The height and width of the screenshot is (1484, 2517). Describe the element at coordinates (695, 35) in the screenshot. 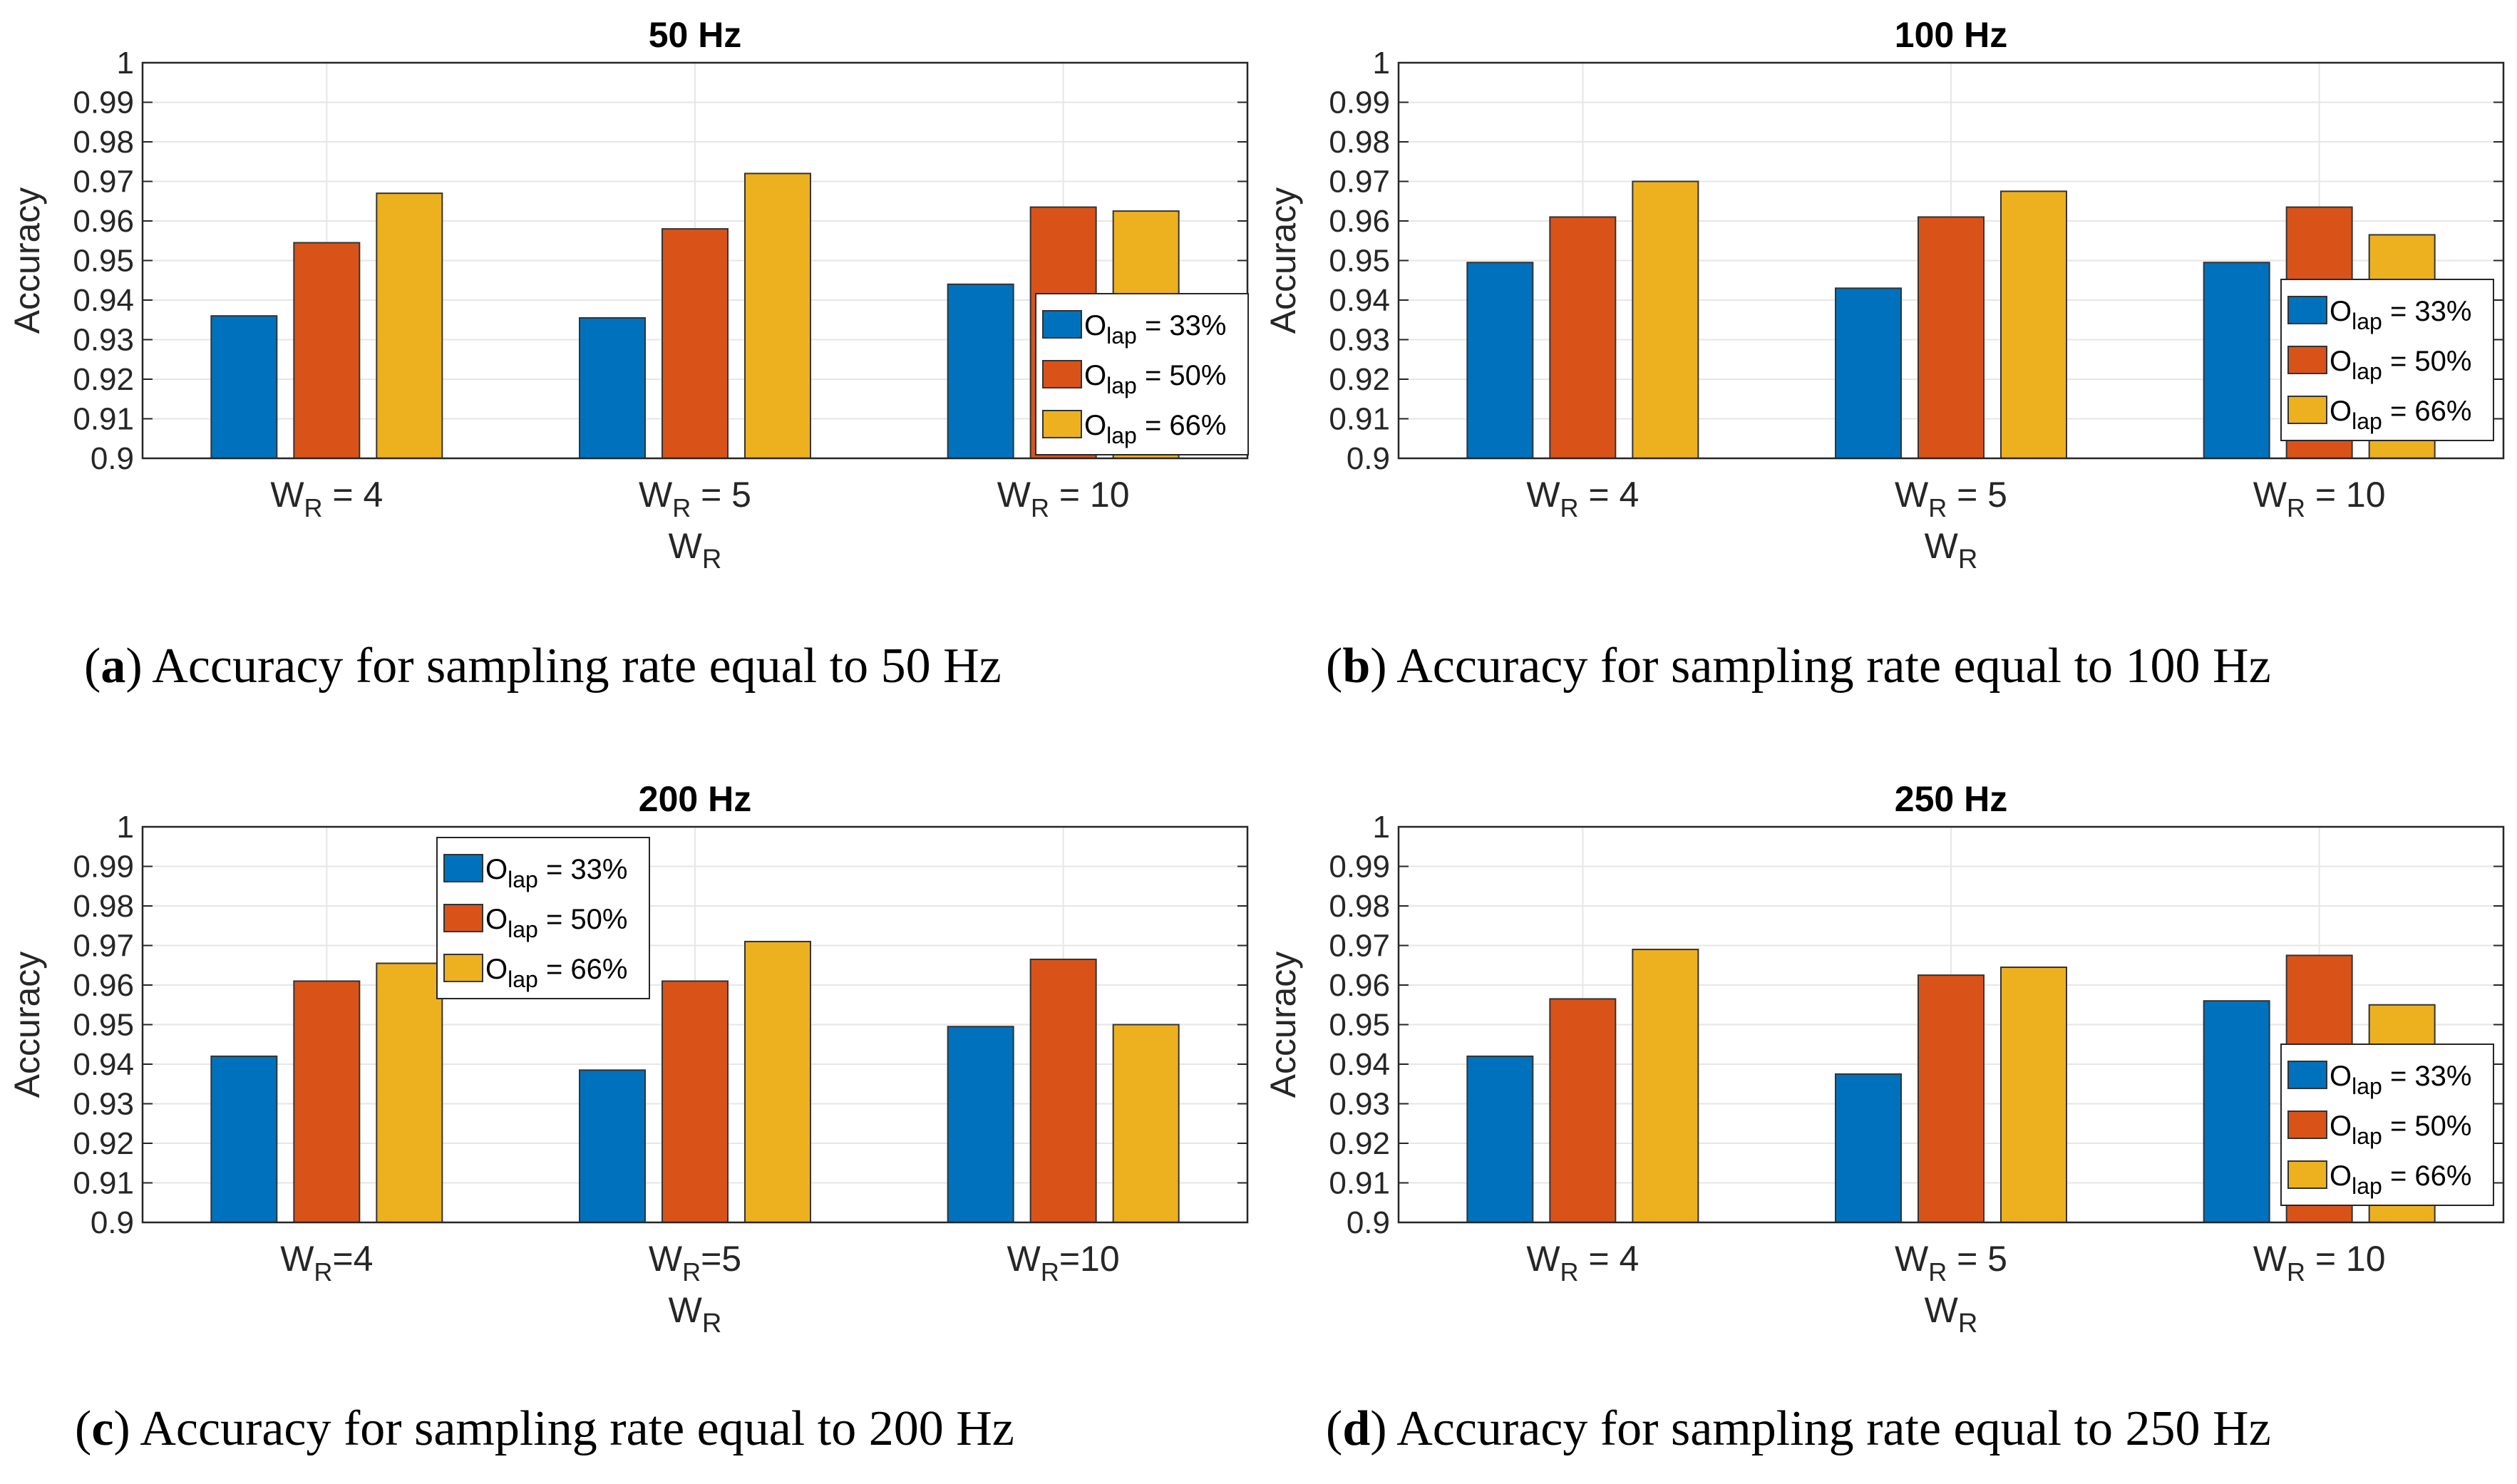

I see `chart-title: 50 Hz` at that location.